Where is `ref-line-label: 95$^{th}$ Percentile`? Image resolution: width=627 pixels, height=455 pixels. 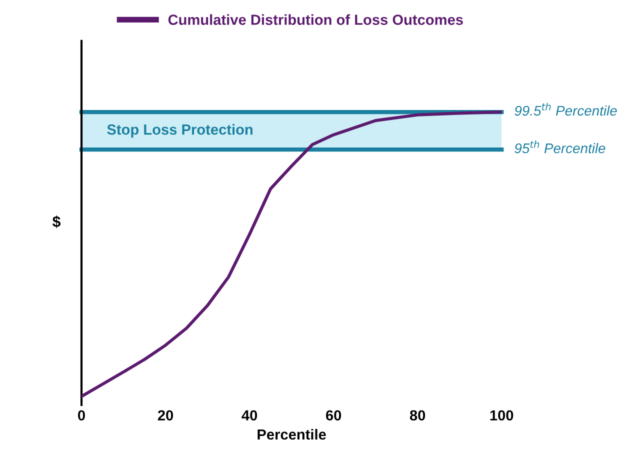
ref-line-label: 95$^{th}$ Percentile is located at coordinates (560, 147).